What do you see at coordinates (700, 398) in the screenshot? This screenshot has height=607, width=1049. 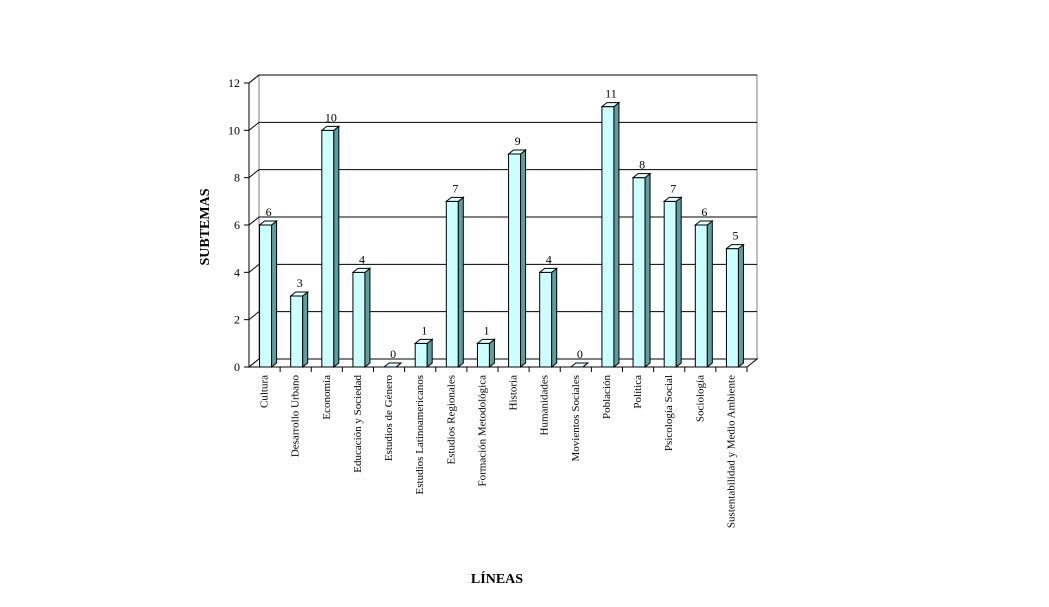 I see `x-tick-label: Sociología` at bounding box center [700, 398].